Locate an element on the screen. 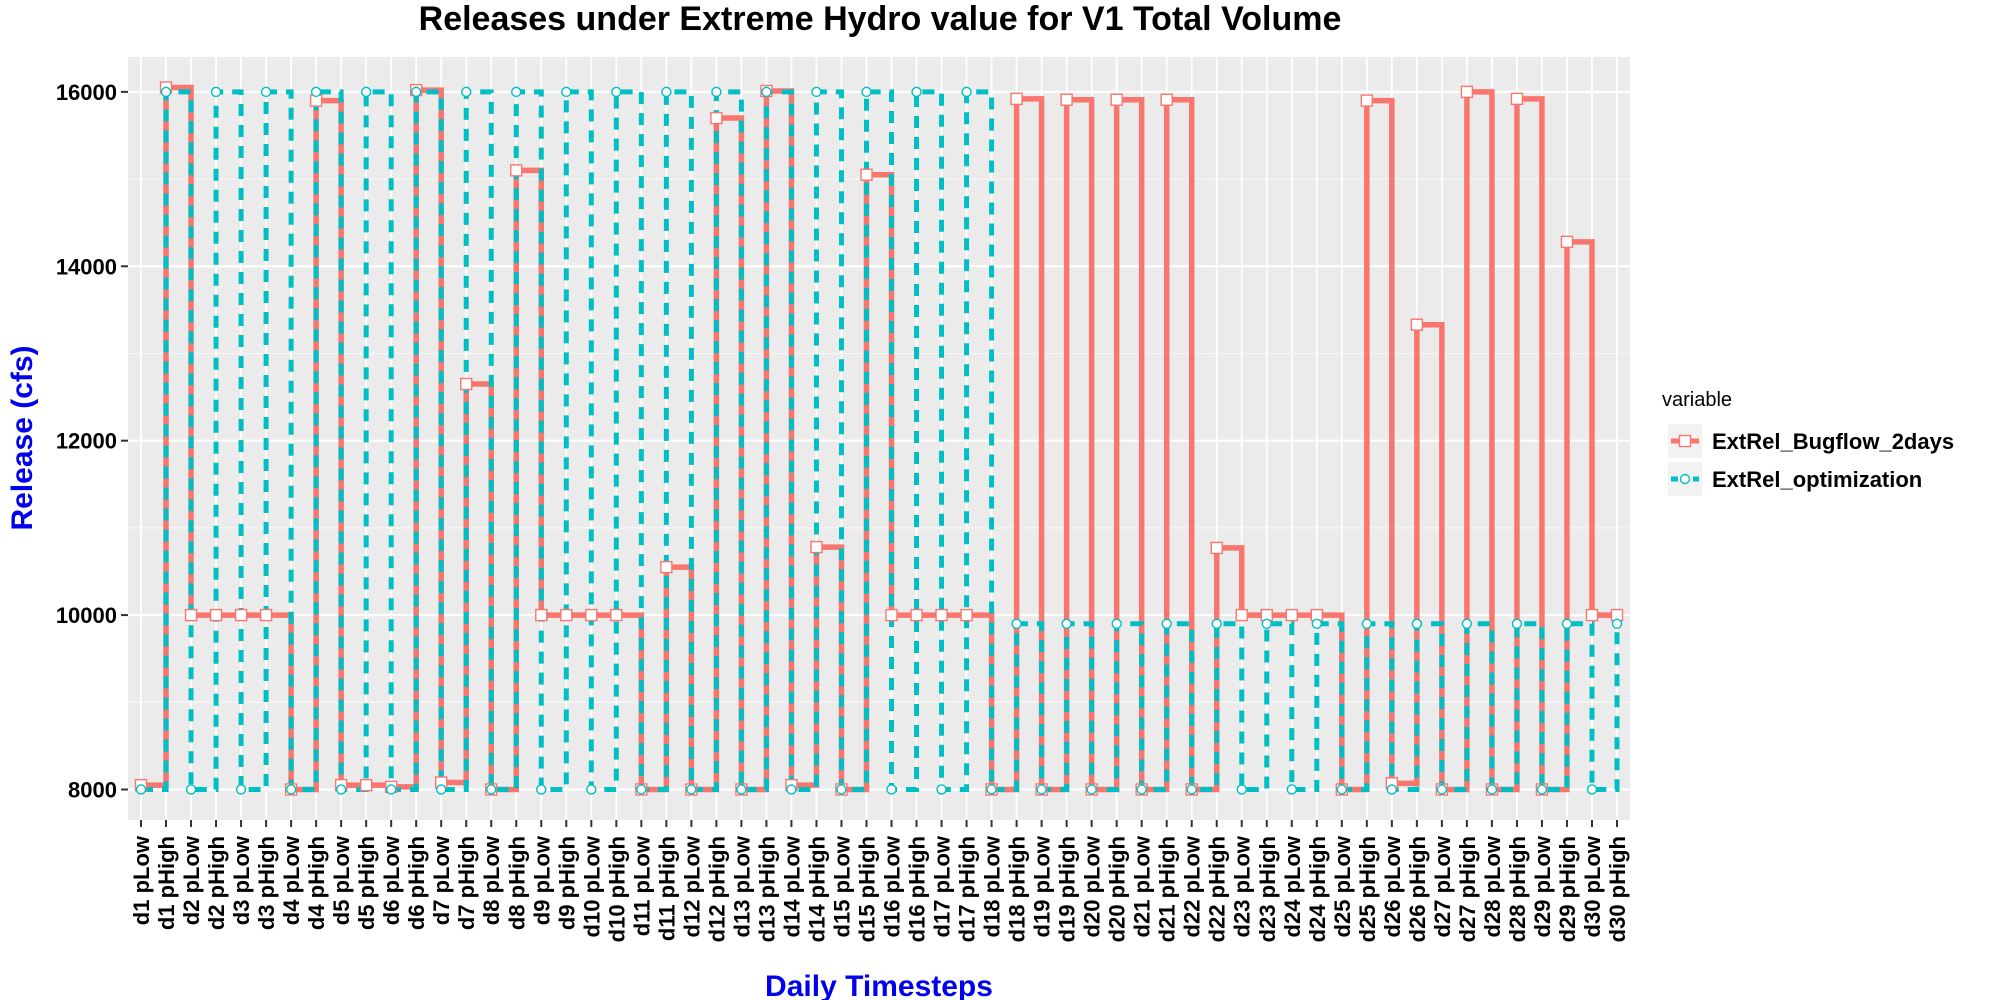 This screenshot has height=1000, width=2000. x-tick-label: d9 pLow is located at coordinates (541, 880).